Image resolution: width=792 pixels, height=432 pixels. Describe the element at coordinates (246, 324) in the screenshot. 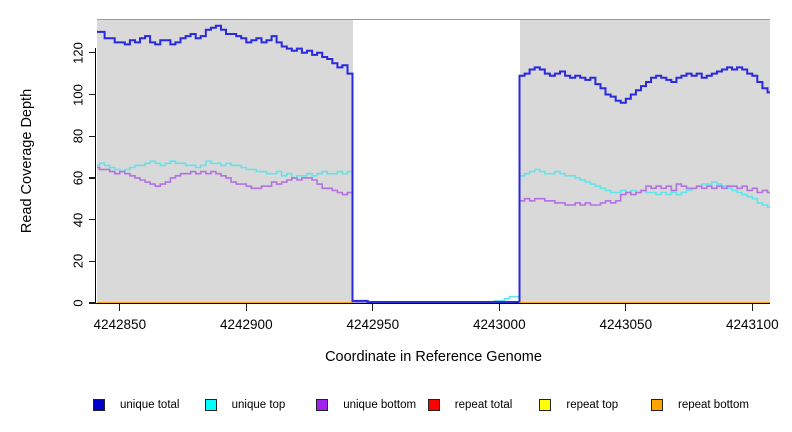

I see `x-tick-label: 4242900` at that location.